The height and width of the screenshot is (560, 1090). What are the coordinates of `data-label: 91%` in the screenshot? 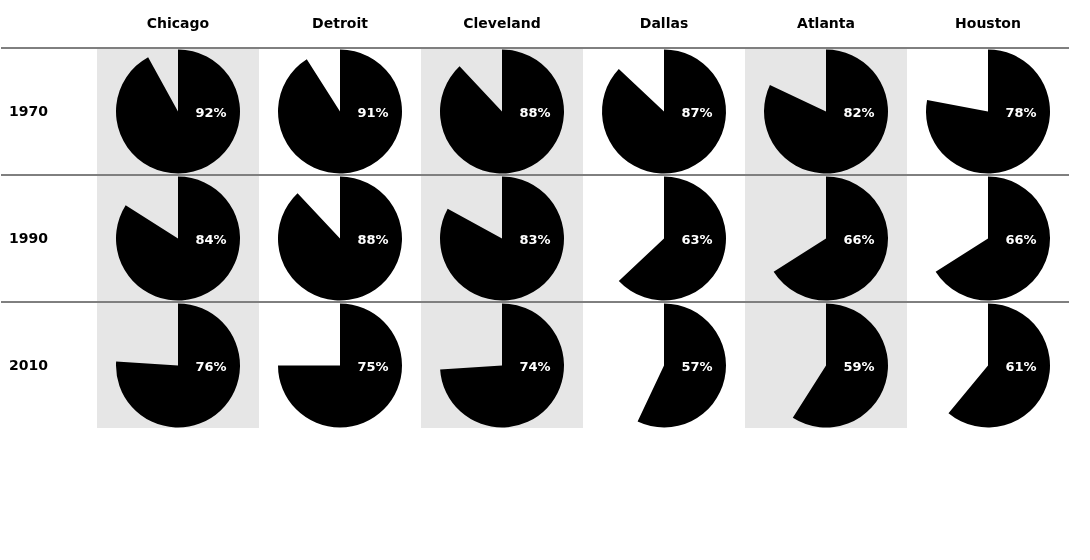 It's located at (373, 112).